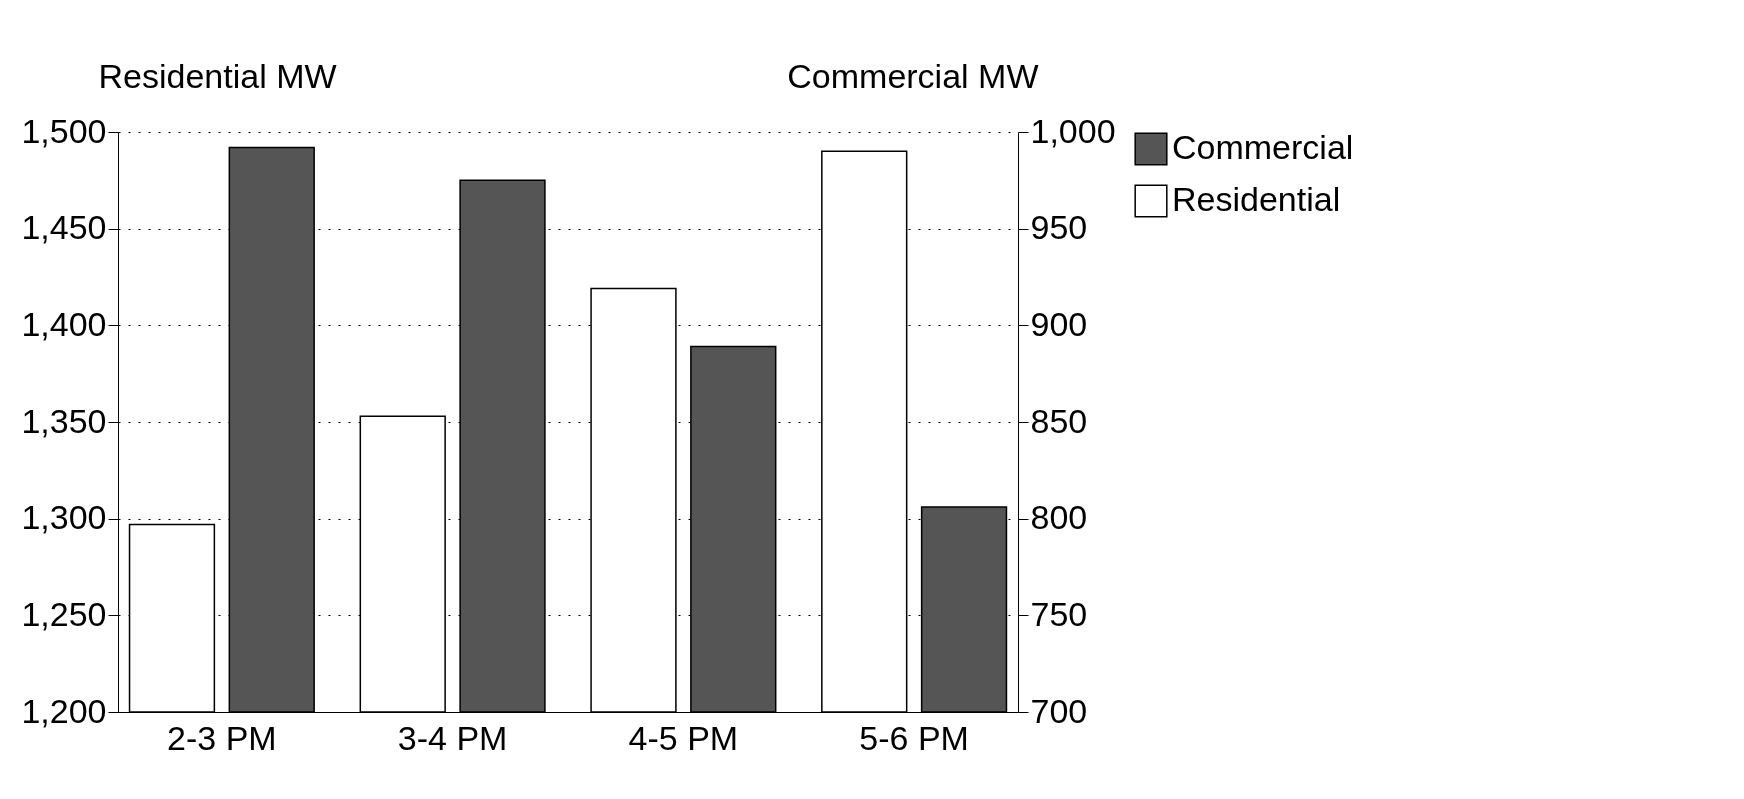 This screenshot has height=799, width=1744. What do you see at coordinates (1059, 323) in the screenshot?
I see `y2-tick-label: 900` at bounding box center [1059, 323].